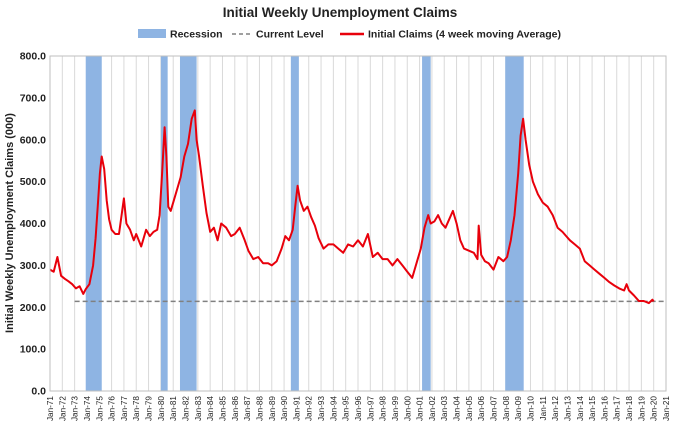  What do you see at coordinates (407, 408) in the screenshot?
I see `x-tick-label: Jan-00` at bounding box center [407, 408].